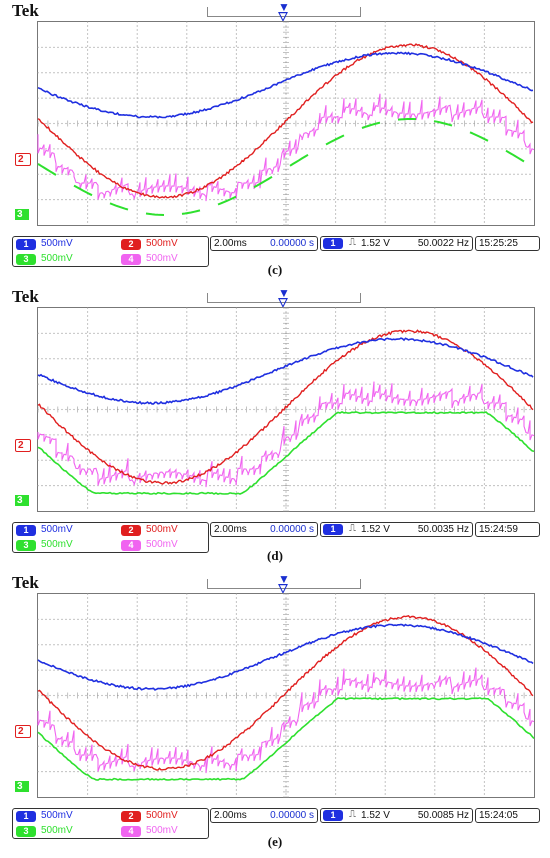 The width and height of the screenshot is (550, 858). Describe the element at coordinates (498, 529) in the screenshot. I see `clock: 15:24:59` at that location.